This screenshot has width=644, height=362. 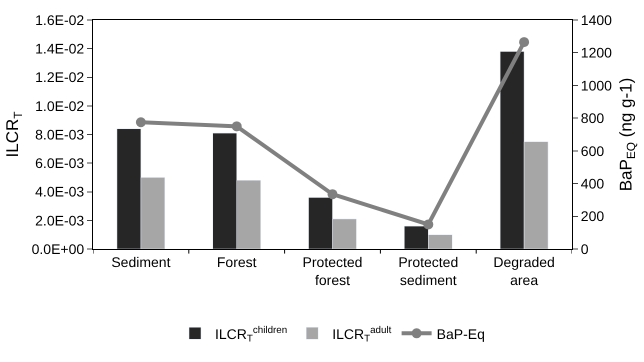 What do you see at coordinates (59, 220) in the screenshot?
I see `y-tick-label: 2.0E-03` at bounding box center [59, 220].